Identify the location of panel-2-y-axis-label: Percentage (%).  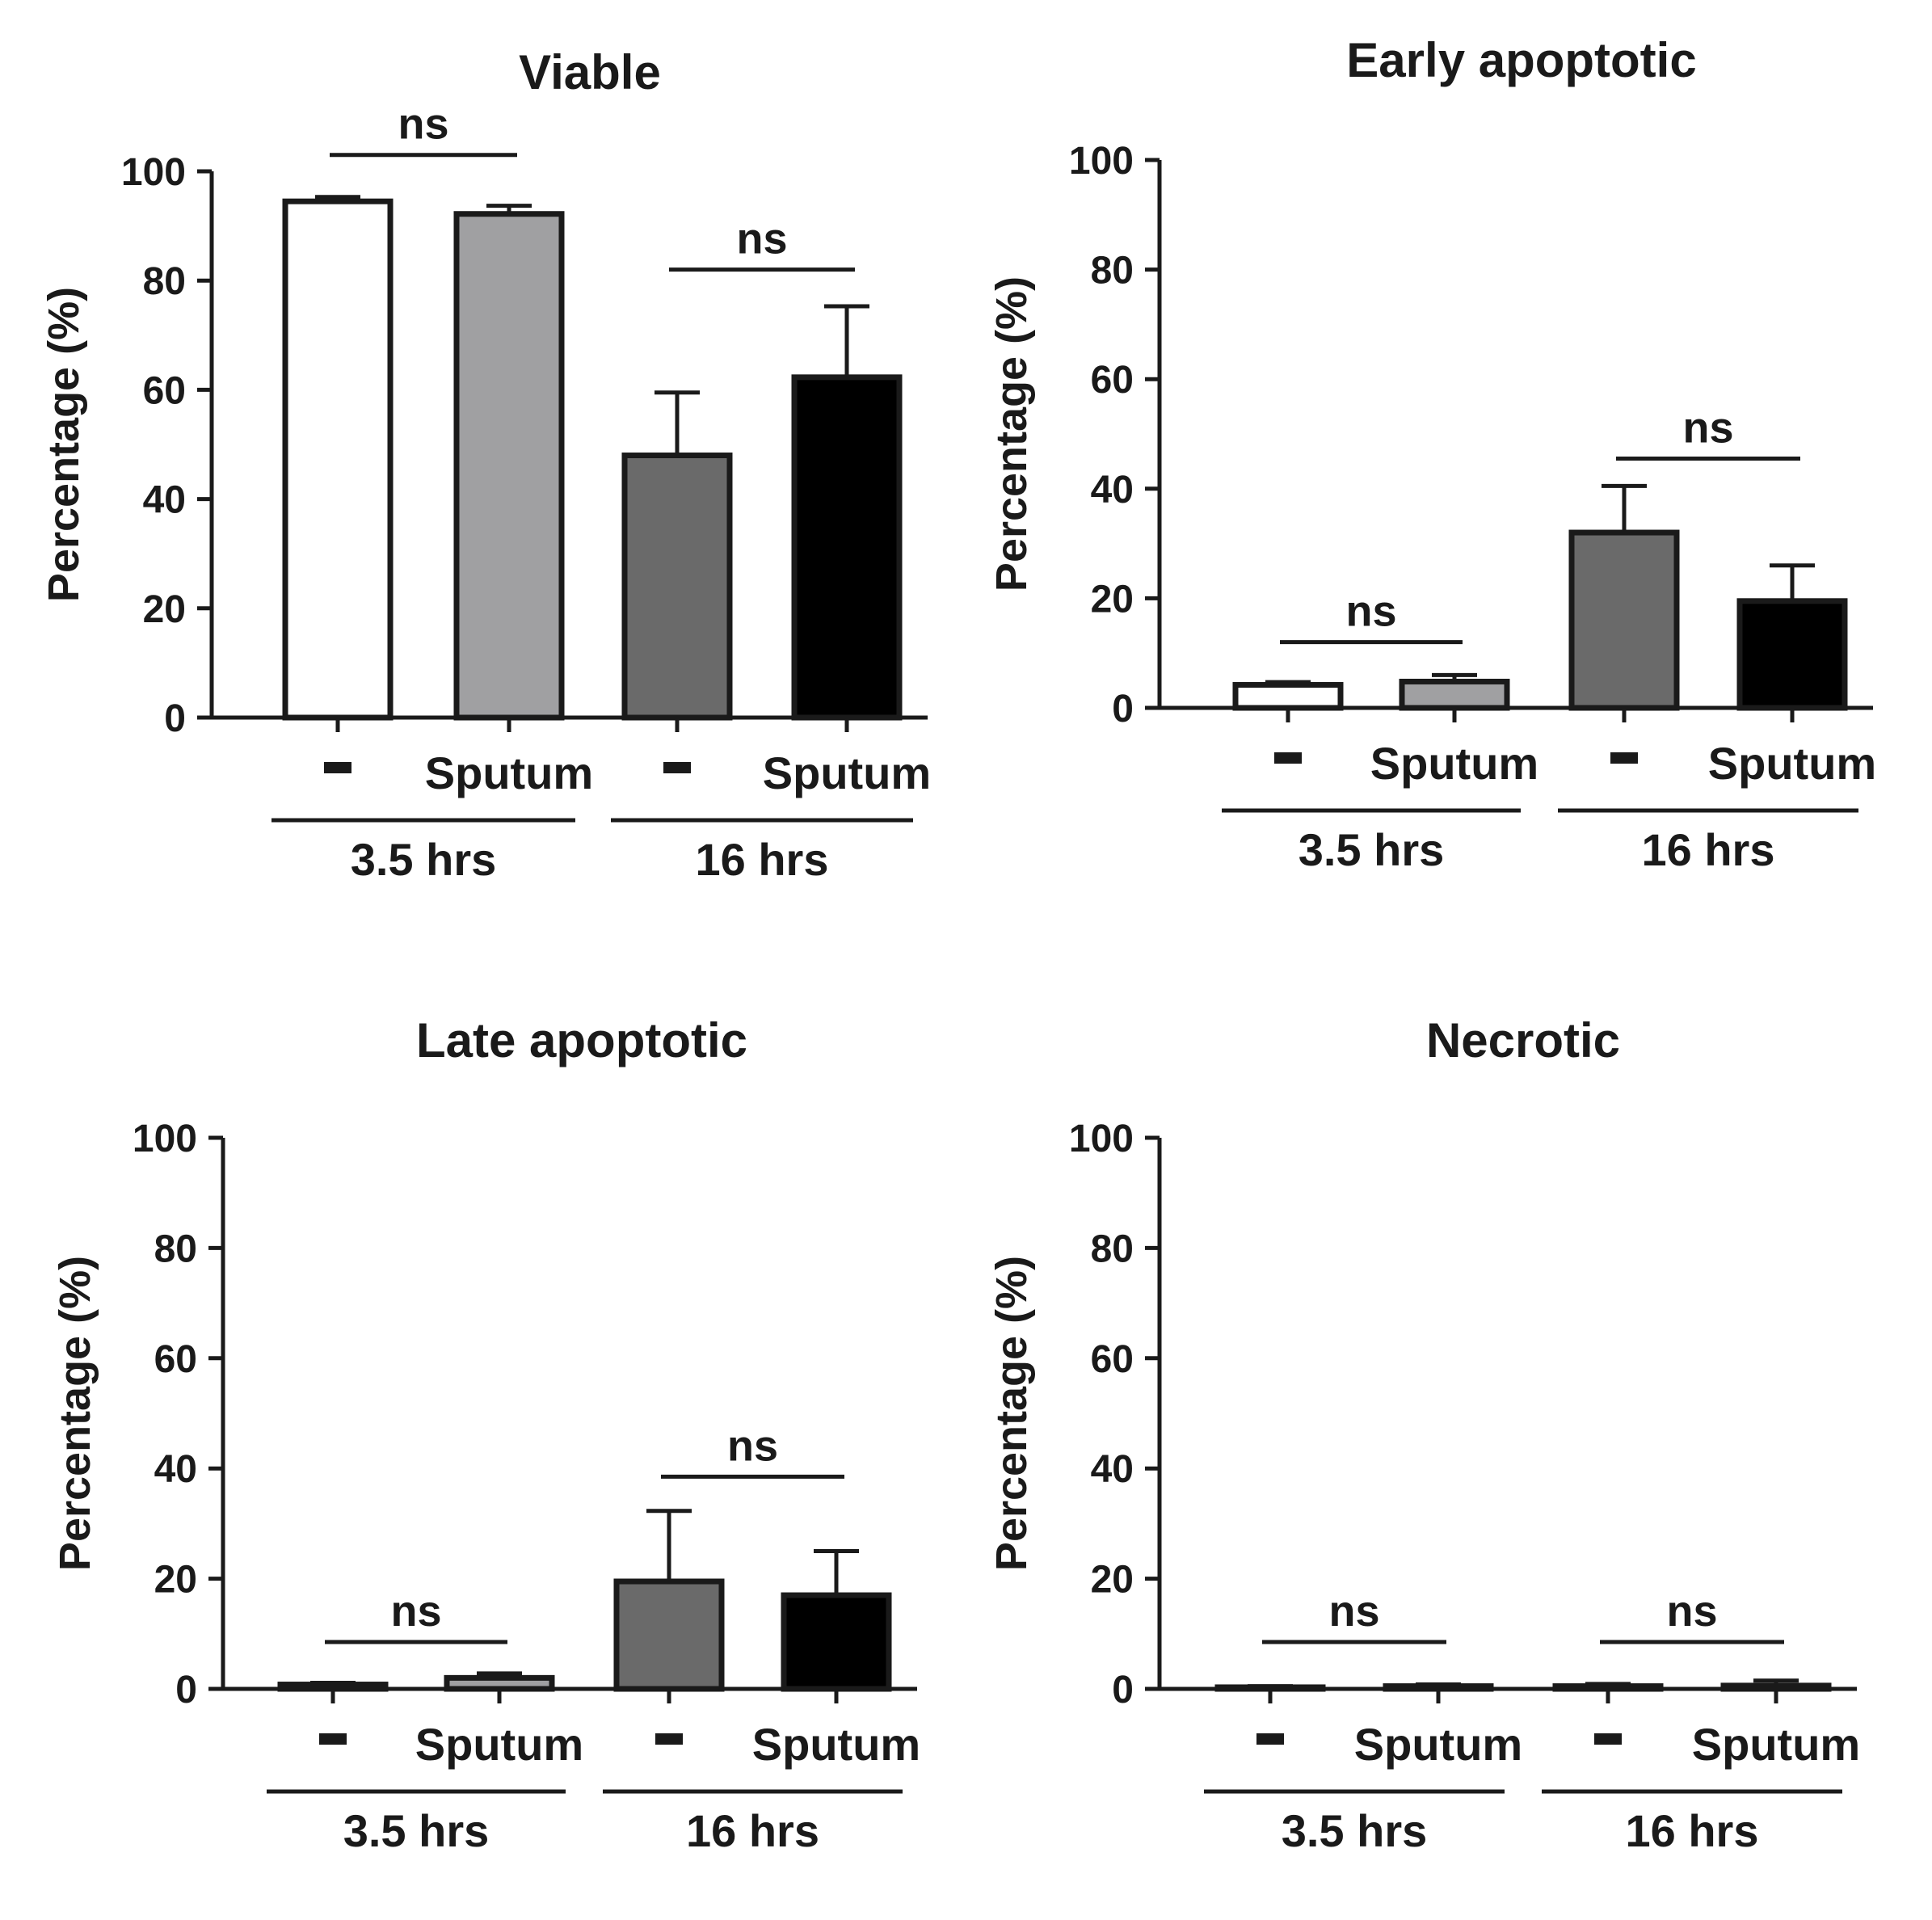
(1011, 434).